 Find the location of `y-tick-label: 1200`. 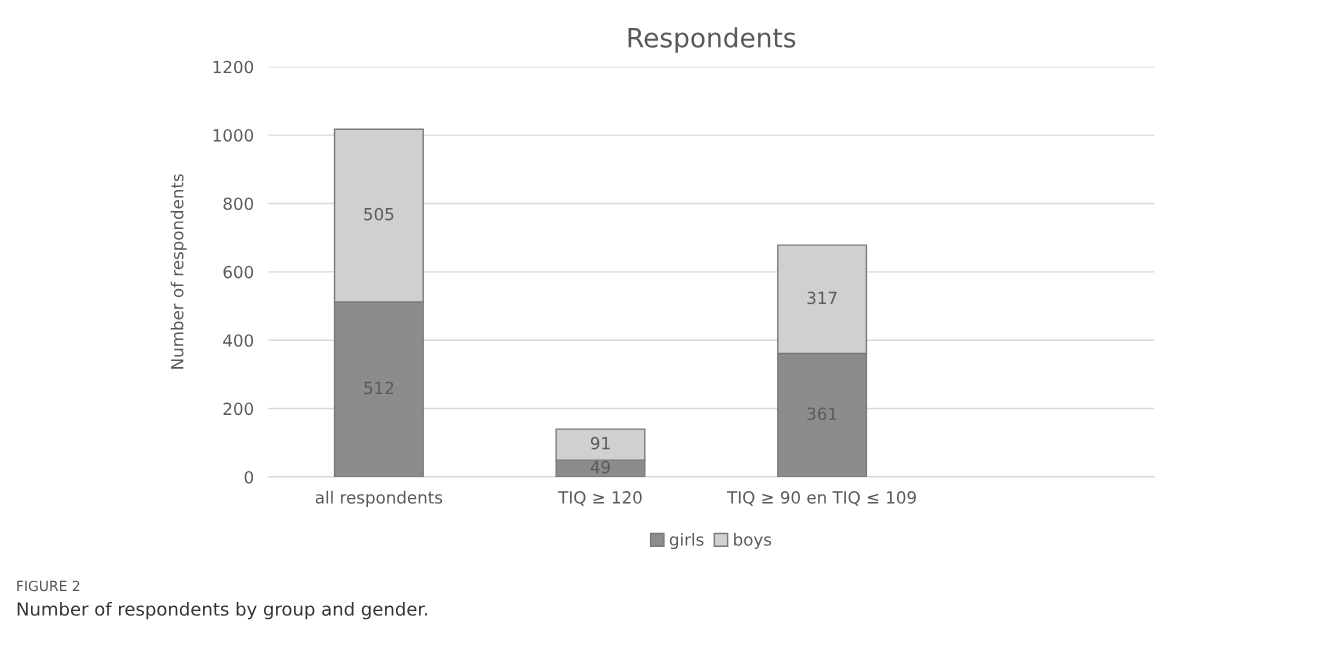

y-tick-label: 1200 is located at coordinates (233, 67).